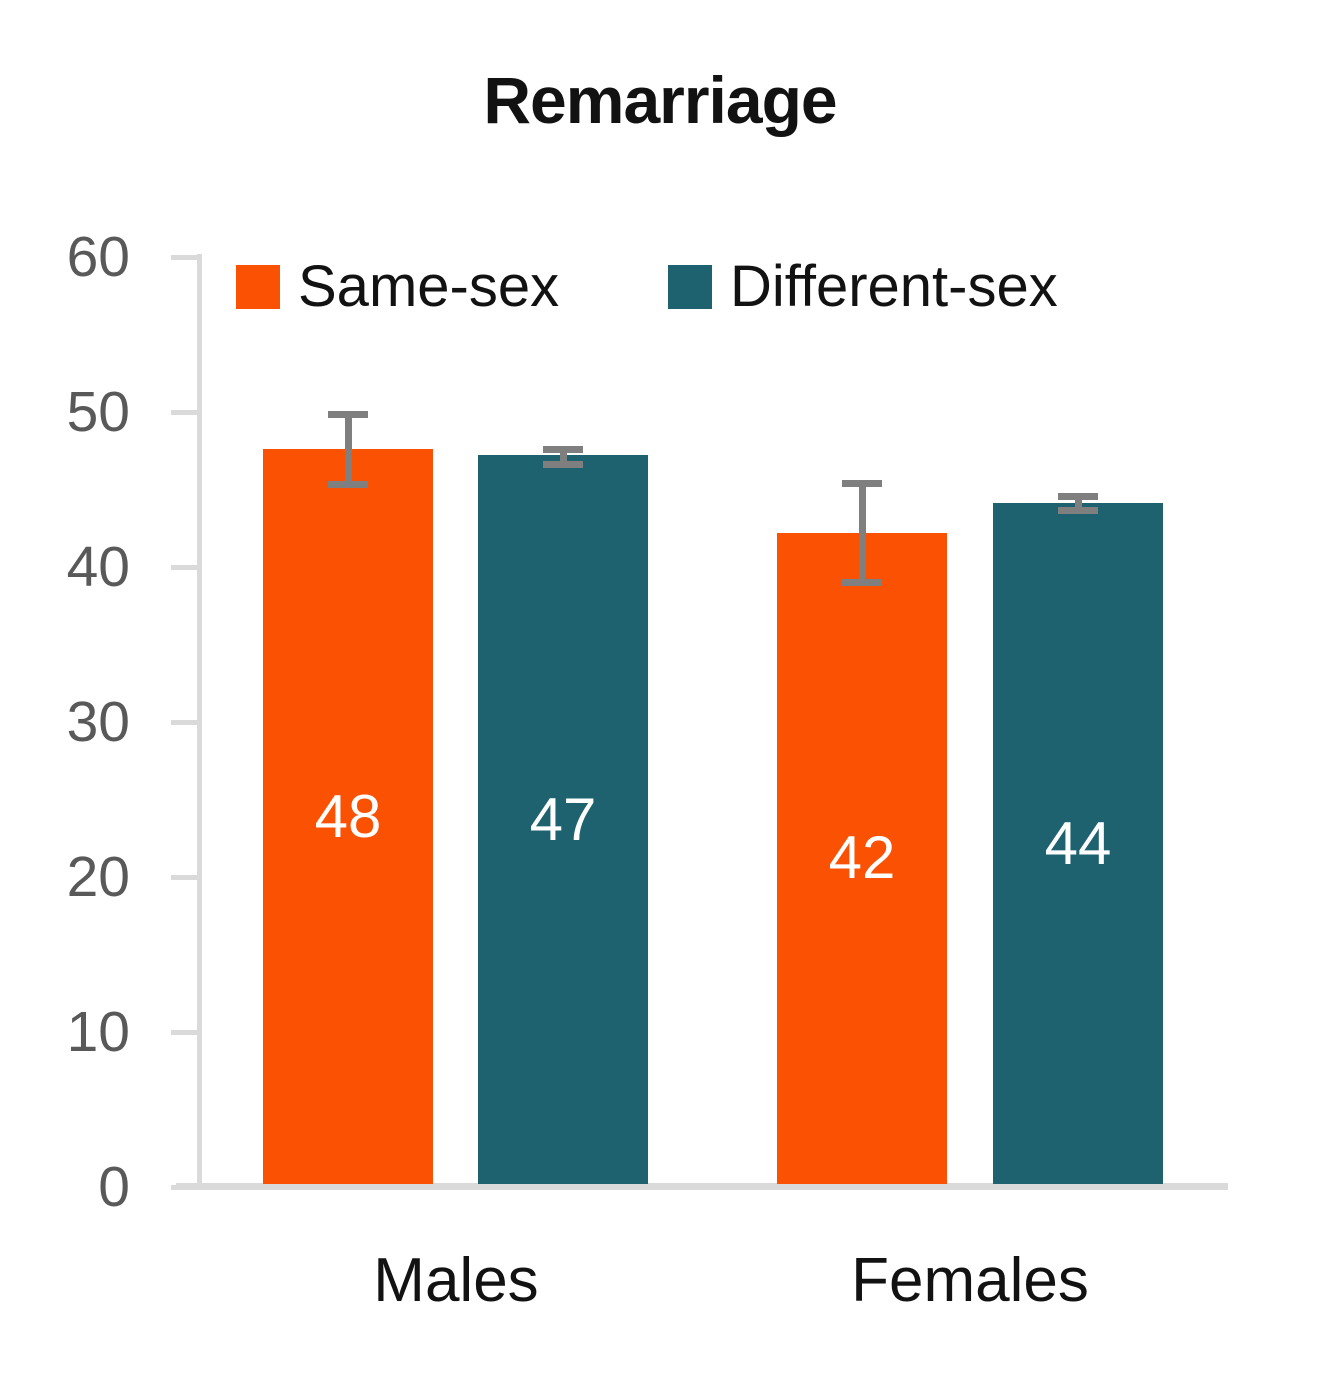  I want to click on y-axis-tick-label: 10, so click(98, 1032).